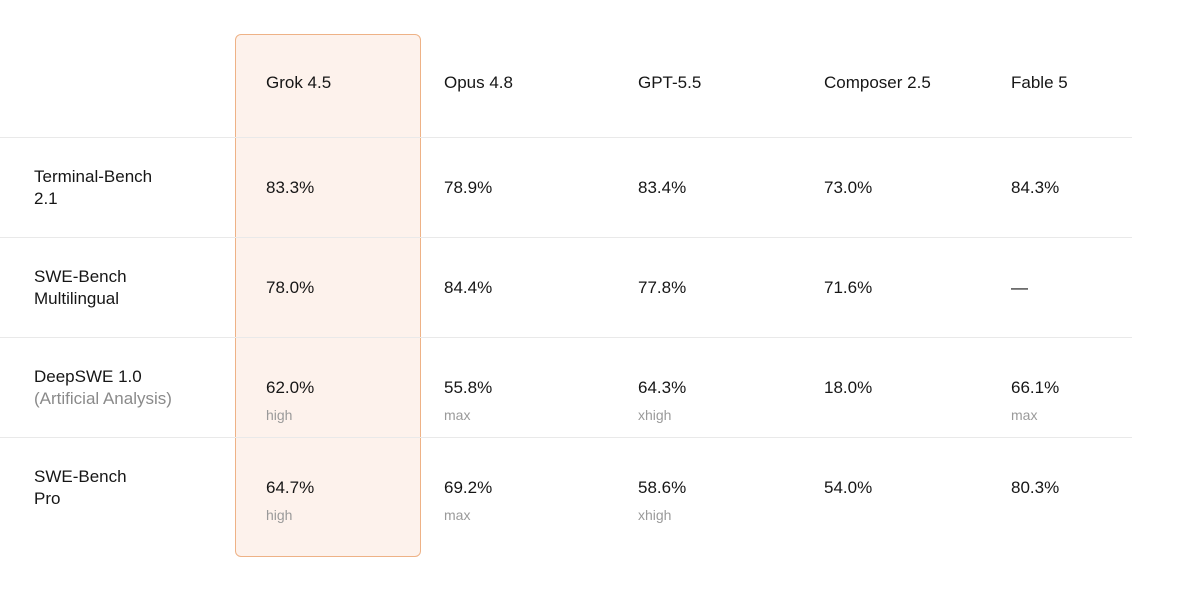  What do you see at coordinates (670, 82) in the screenshot?
I see `column-header: GPT-5.5` at bounding box center [670, 82].